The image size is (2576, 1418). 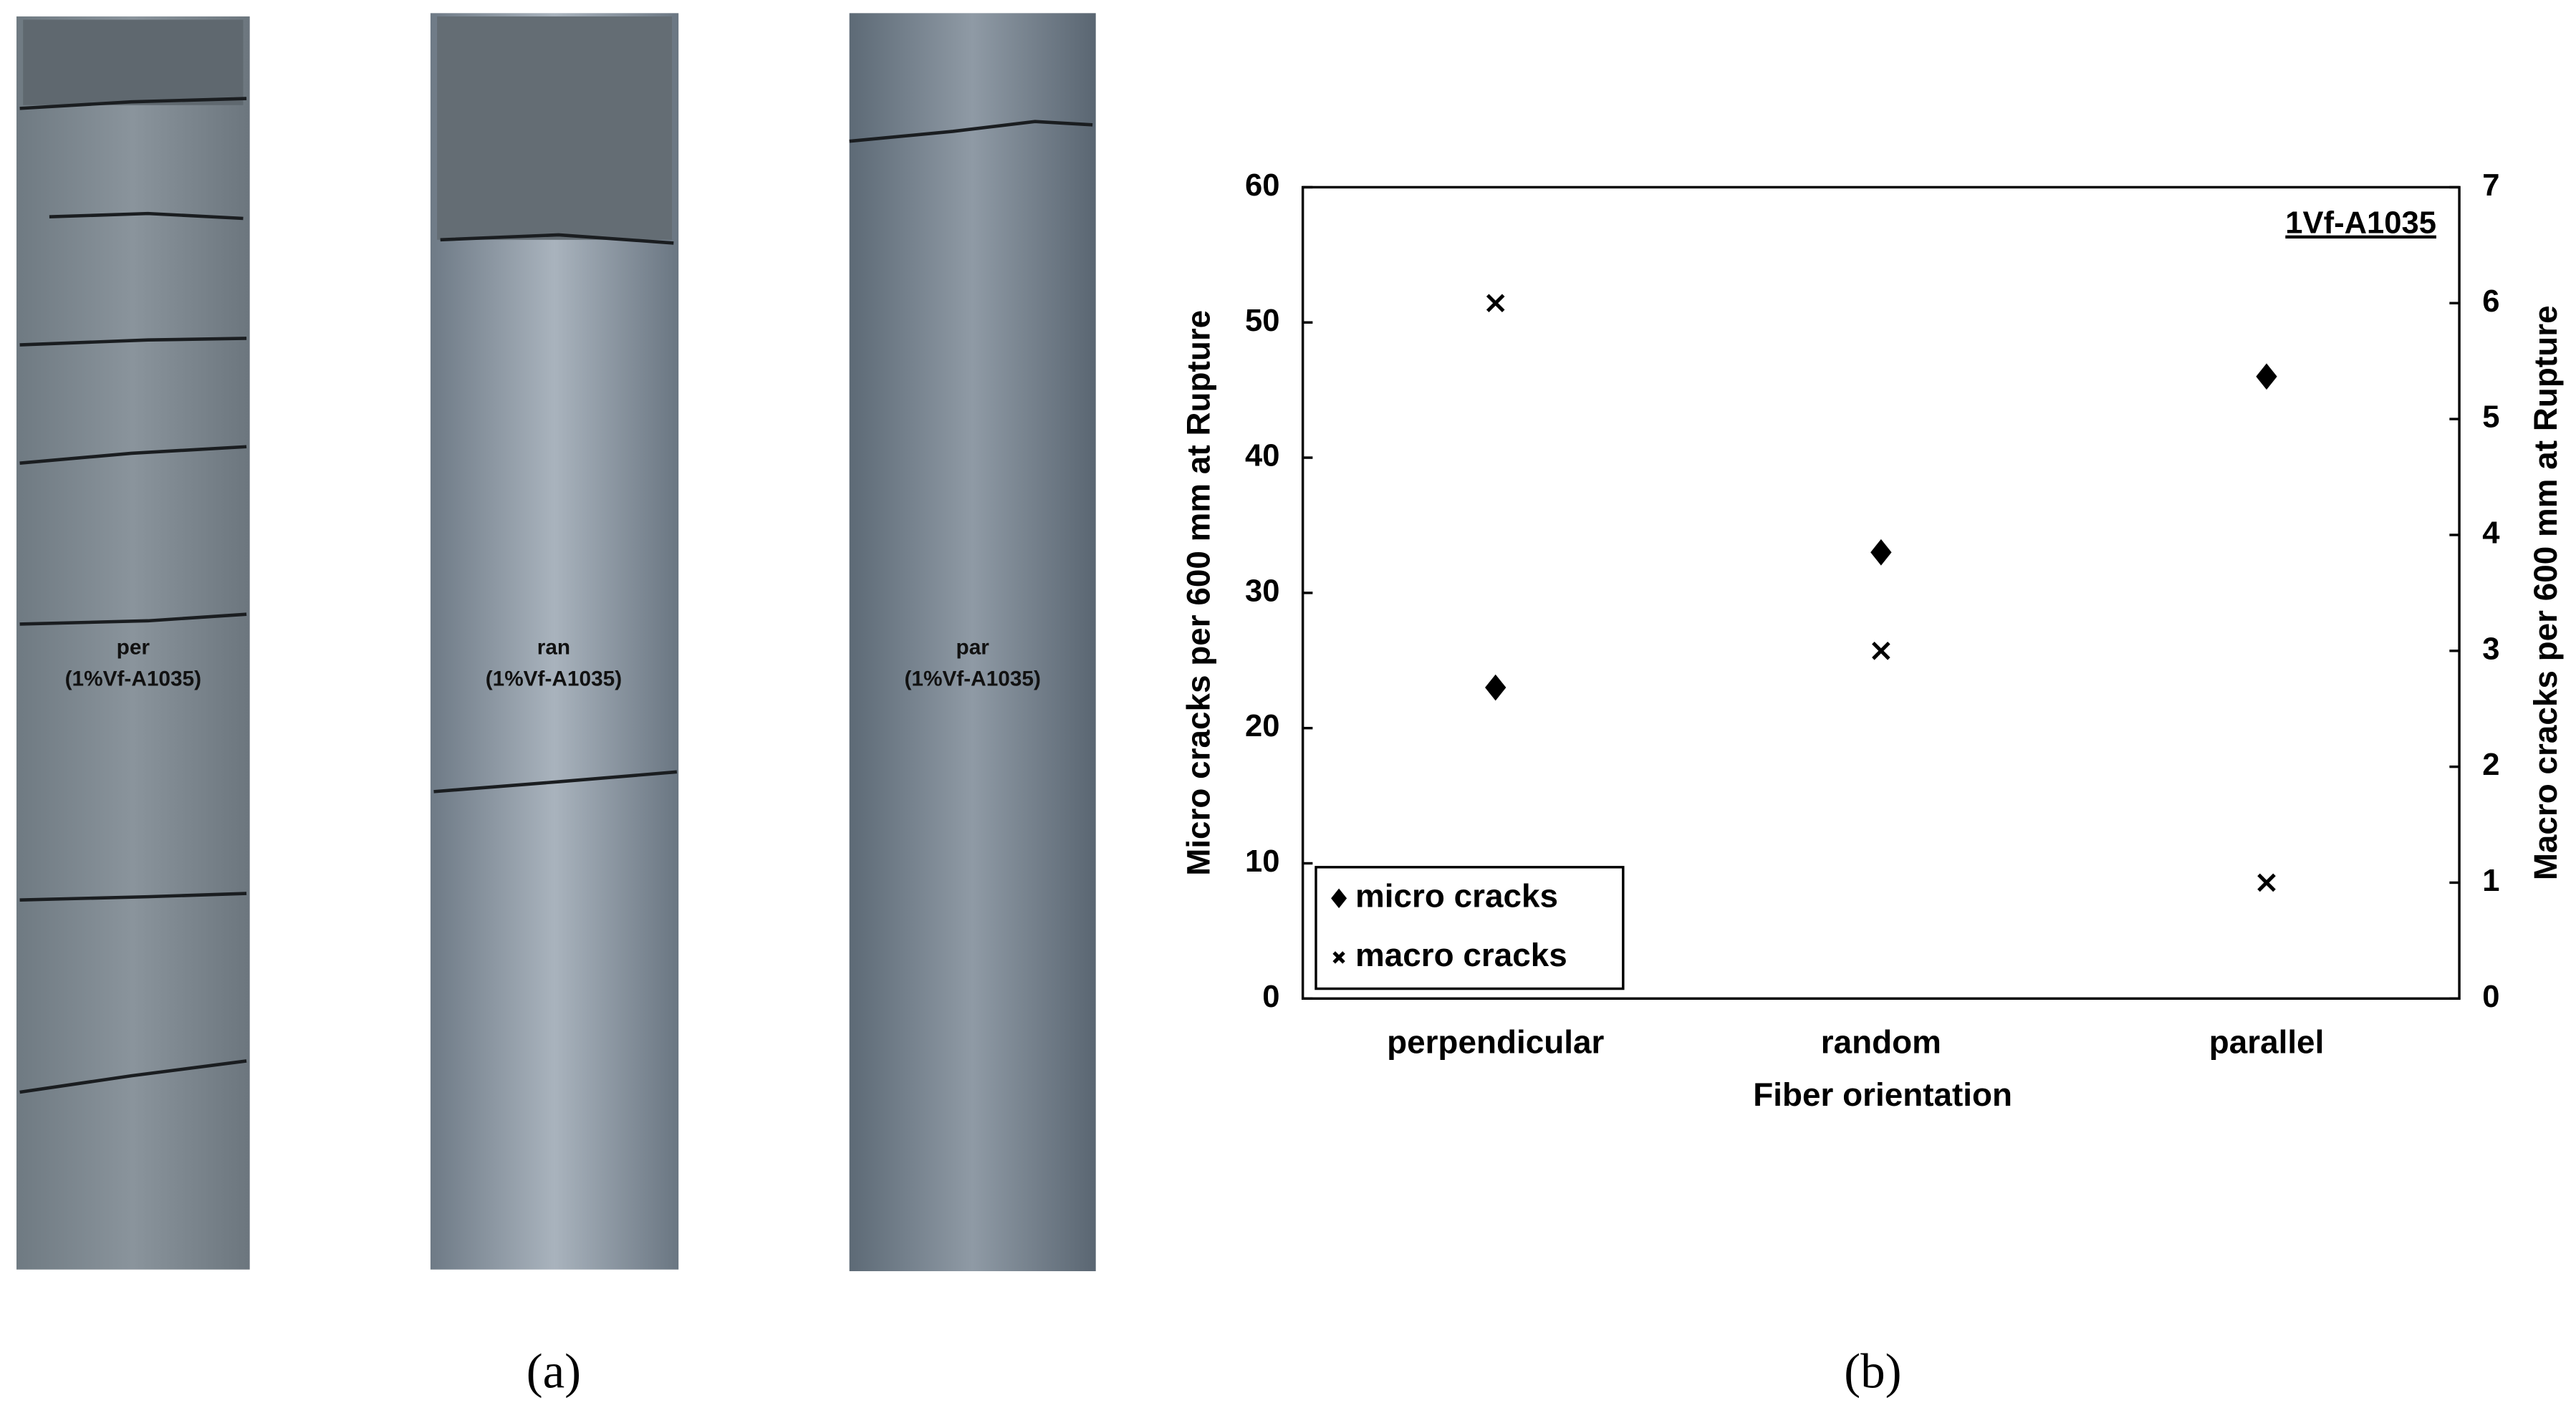 What do you see at coordinates (2491, 765) in the screenshot?
I see `y2-tick-label: 2` at bounding box center [2491, 765].